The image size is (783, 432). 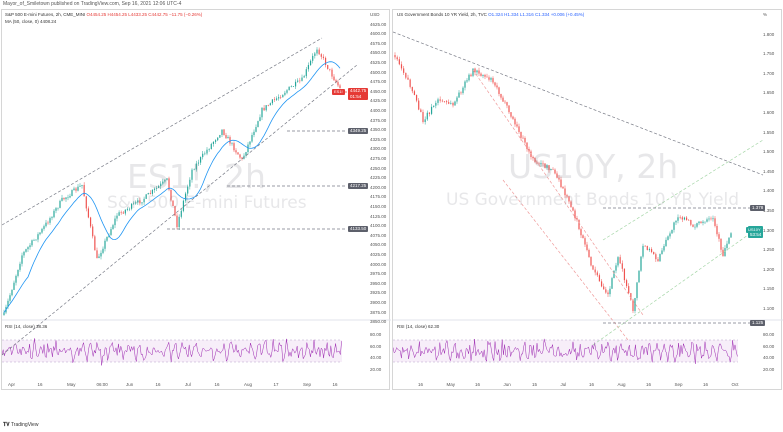 I want to click on es-price-tick: 4100.00, so click(x=378, y=226).